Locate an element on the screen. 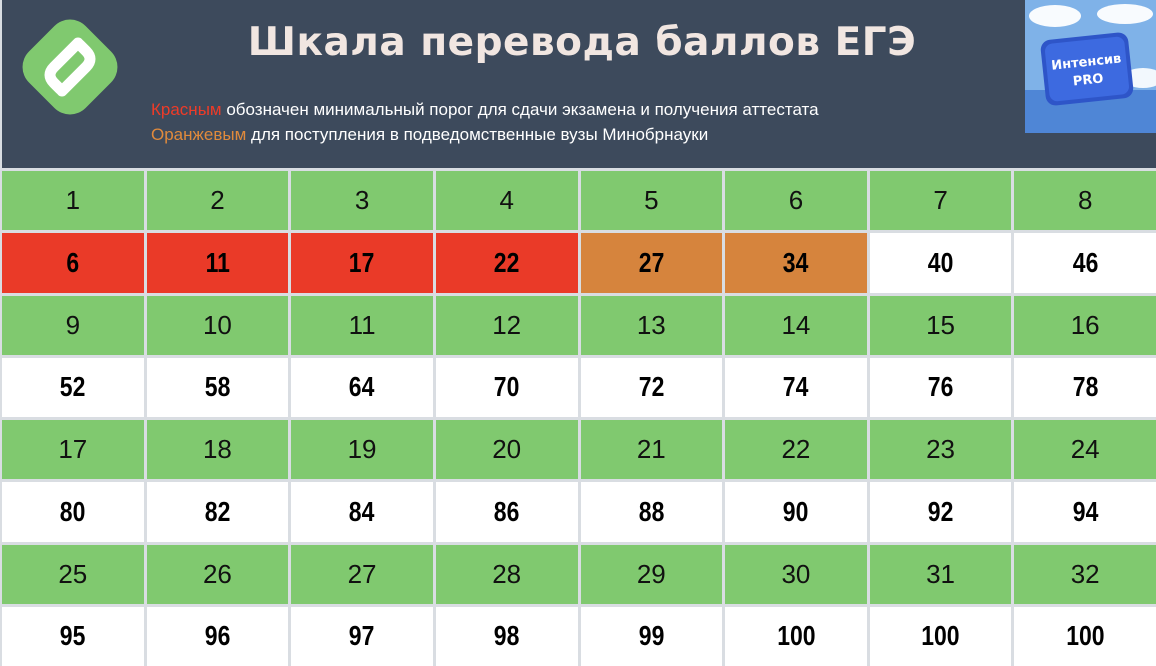  test-score-value: 82 is located at coordinates (217, 511).